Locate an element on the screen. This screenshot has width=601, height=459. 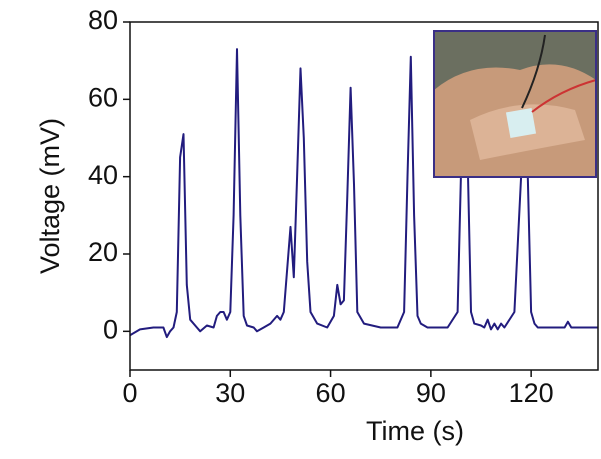
x-tick-label: 0 is located at coordinates (129, 393).